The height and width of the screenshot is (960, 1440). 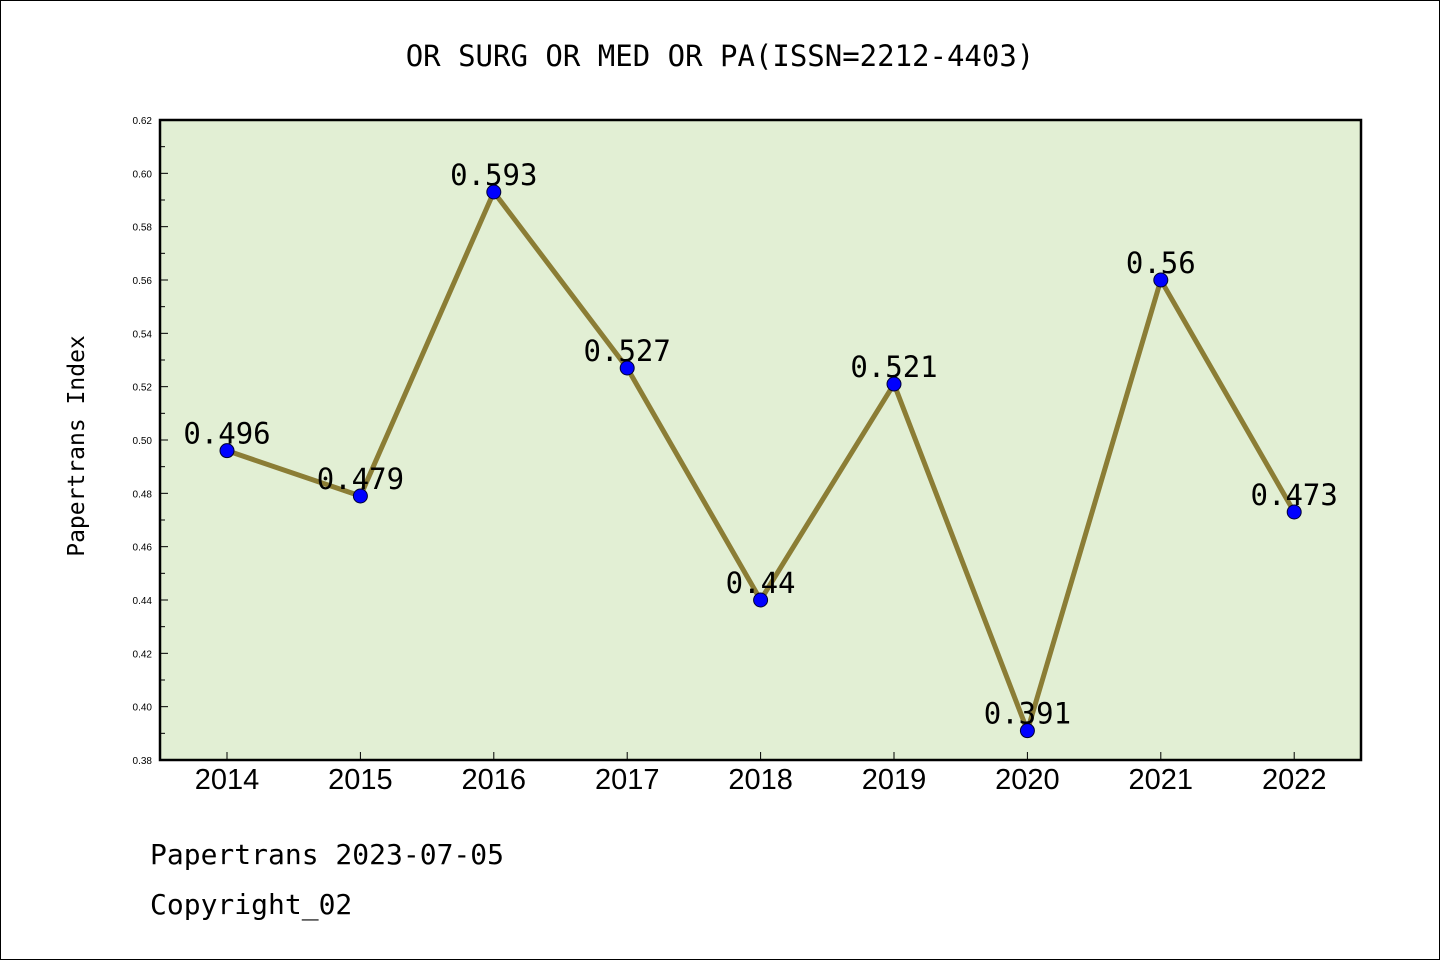 What do you see at coordinates (360, 780) in the screenshot?
I see `x-tick-label: 2015` at bounding box center [360, 780].